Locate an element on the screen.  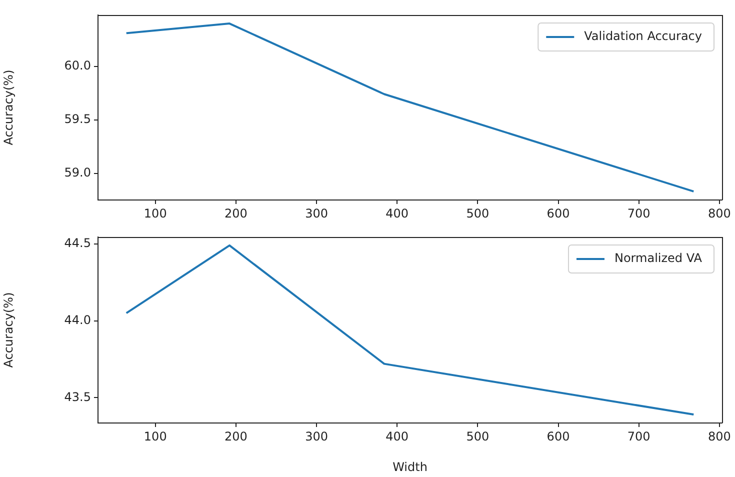
legend-label: Normalized VA is located at coordinates (658, 258).